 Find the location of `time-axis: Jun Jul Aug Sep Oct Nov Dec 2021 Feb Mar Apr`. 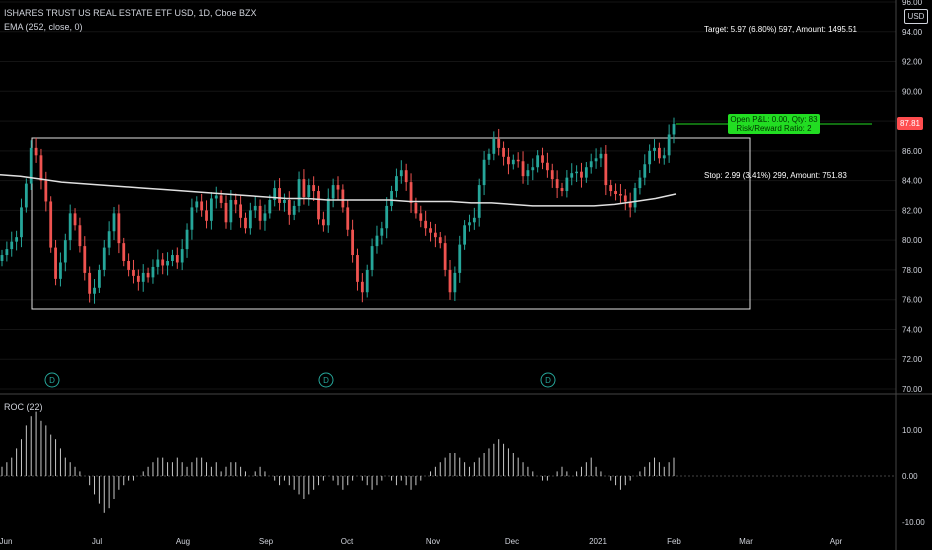

time-axis: Jun Jul Aug Sep Oct Nov Dec 2021 Feb Mar Apr is located at coordinates (421, 541).